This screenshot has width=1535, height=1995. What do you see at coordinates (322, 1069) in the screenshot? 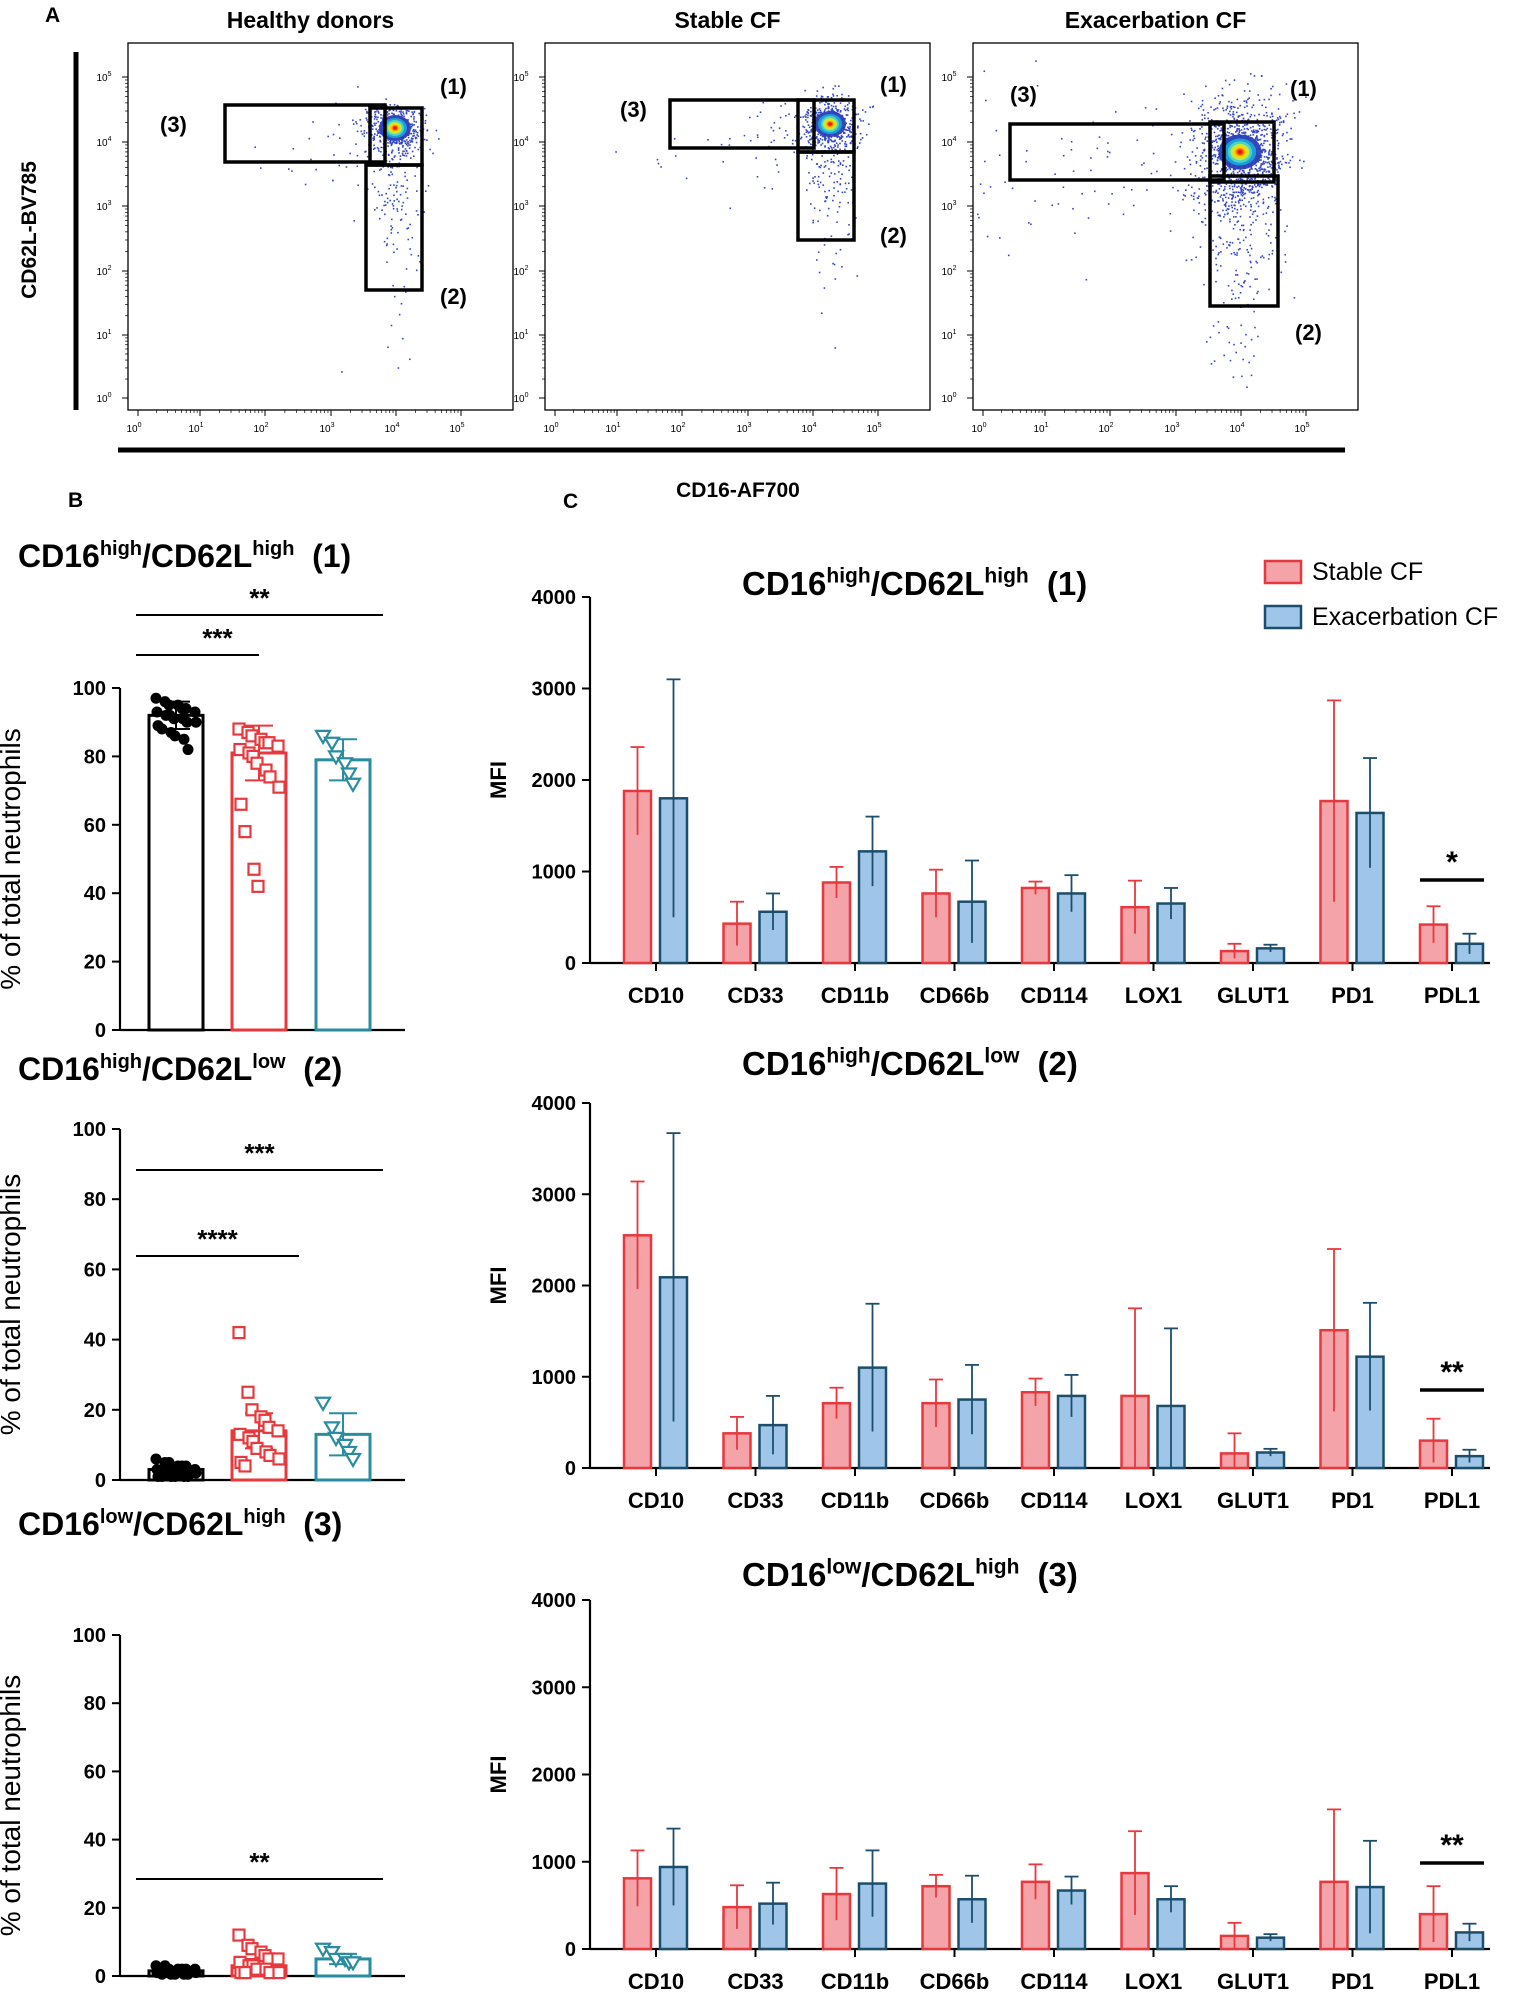
I see `title-part: (2)` at bounding box center [322, 1069].